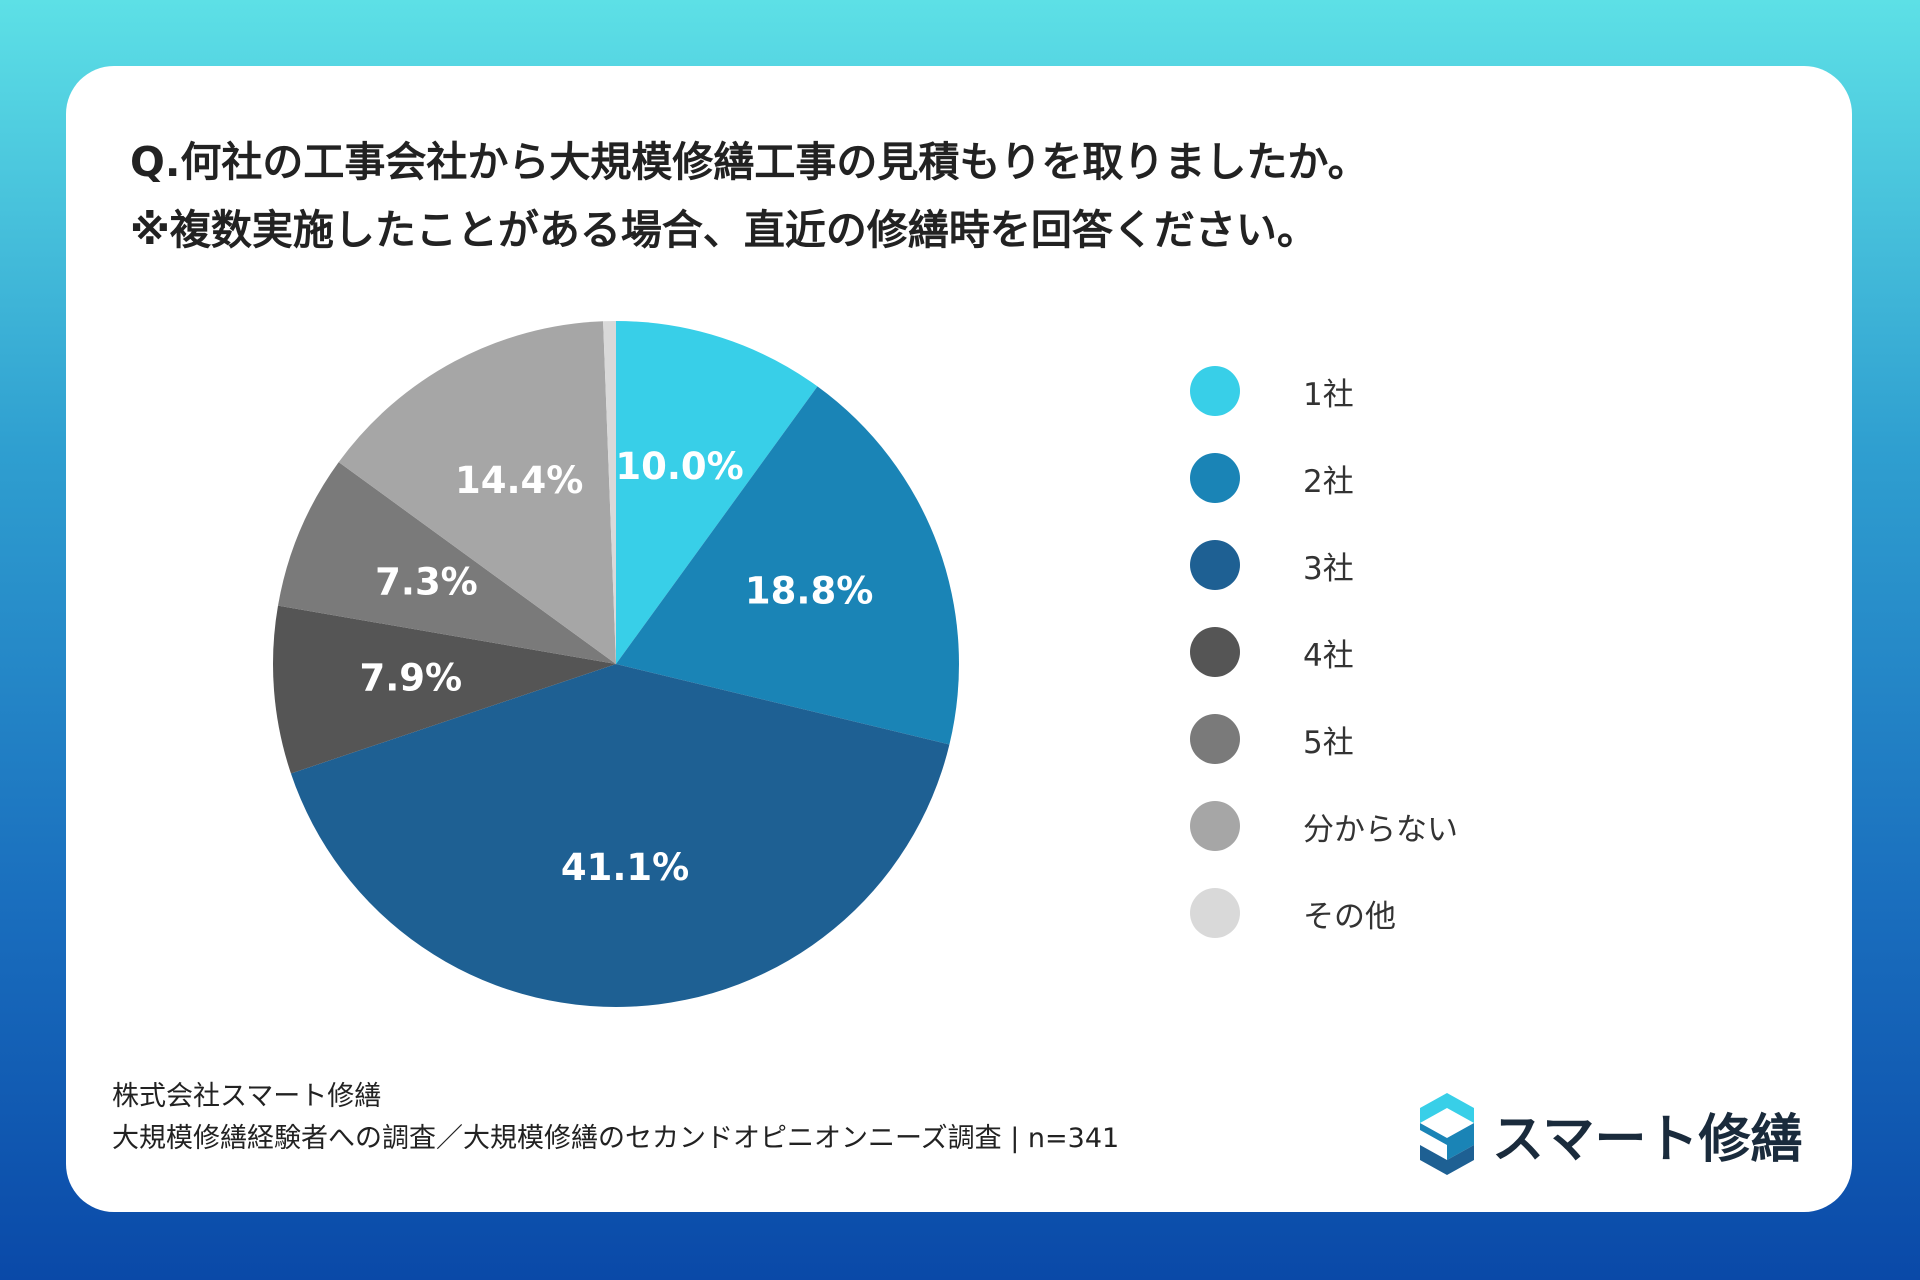 The width and height of the screenshot is (1920, 1280). What do you see at coordinates (1328, 568) in the screenshot?
I see `legend-label: 3社` at bounding box center [1328, 568].